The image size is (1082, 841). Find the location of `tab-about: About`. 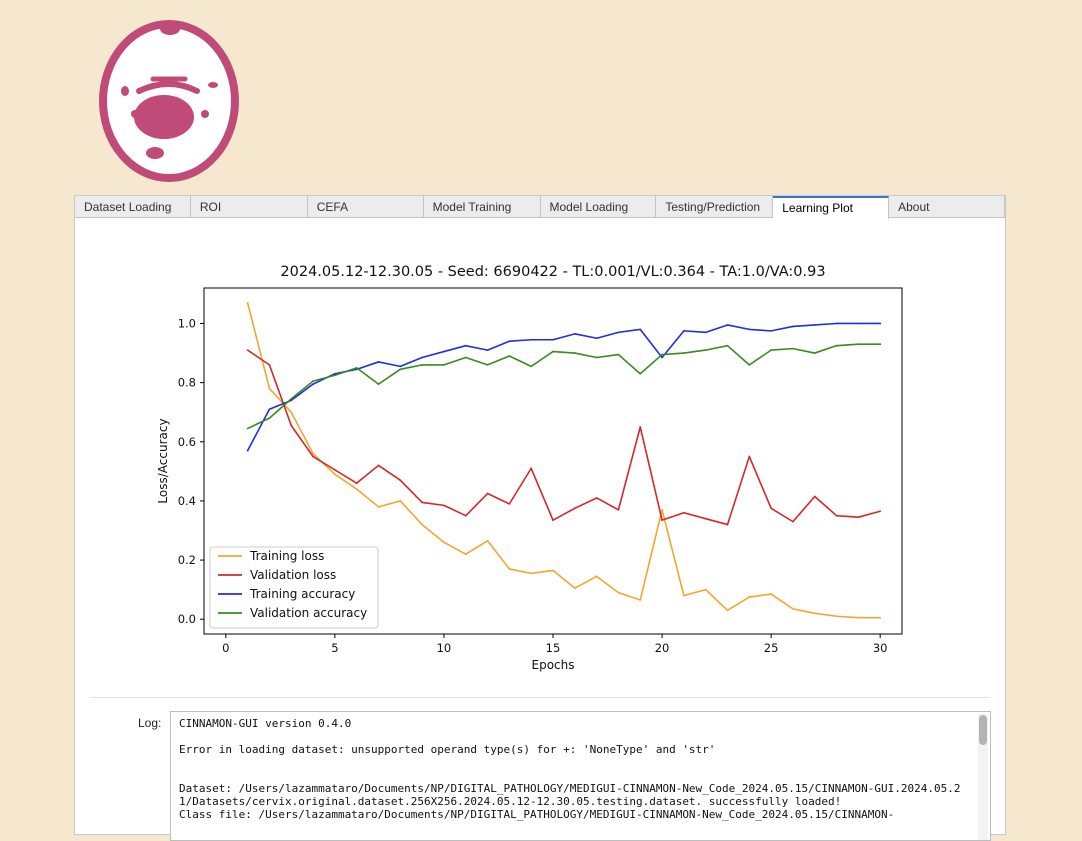

tab-about: About is located at coordinates (947, 207).